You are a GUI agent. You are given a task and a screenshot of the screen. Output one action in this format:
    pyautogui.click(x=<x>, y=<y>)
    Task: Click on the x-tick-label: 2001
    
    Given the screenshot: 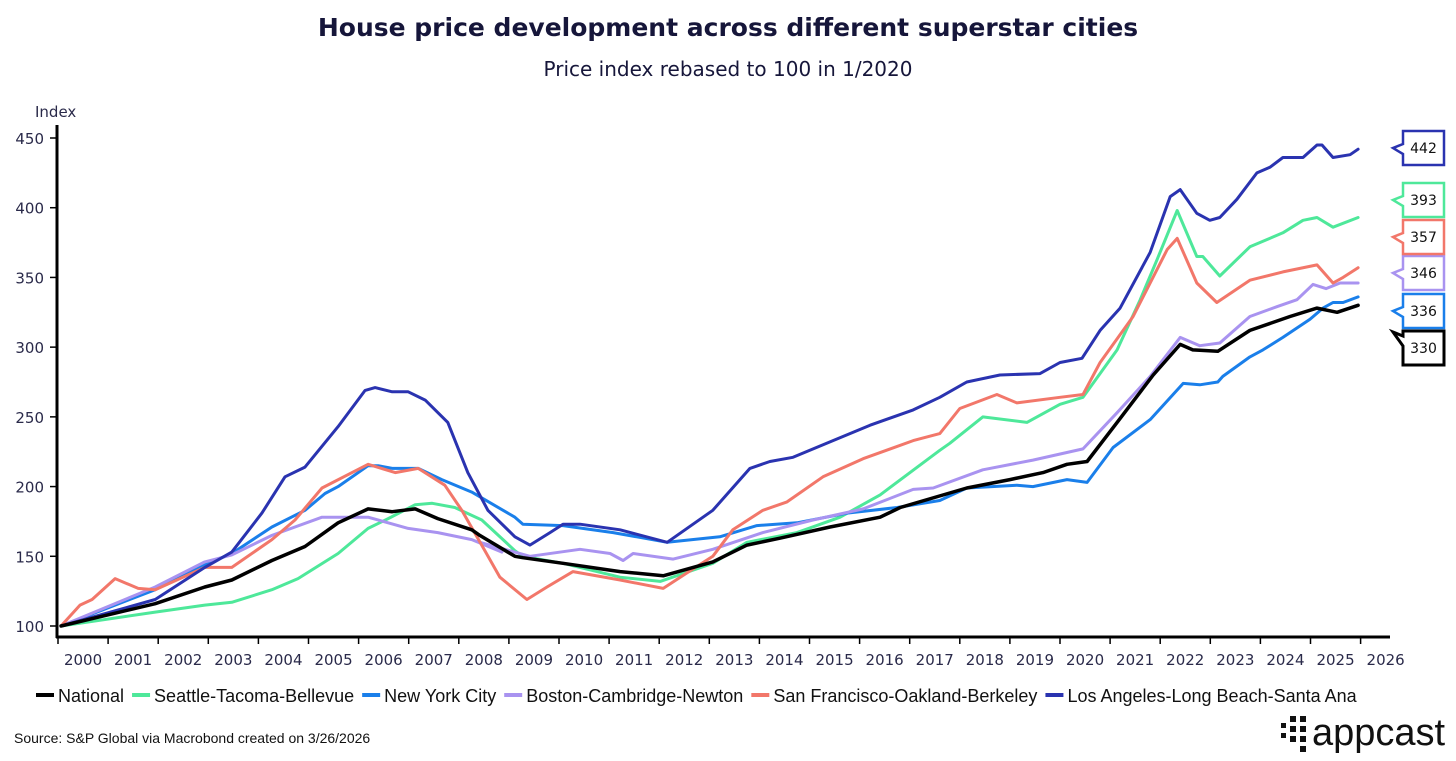 What is the action you would take?
    pyautogui.click(x=133, y=660)
    